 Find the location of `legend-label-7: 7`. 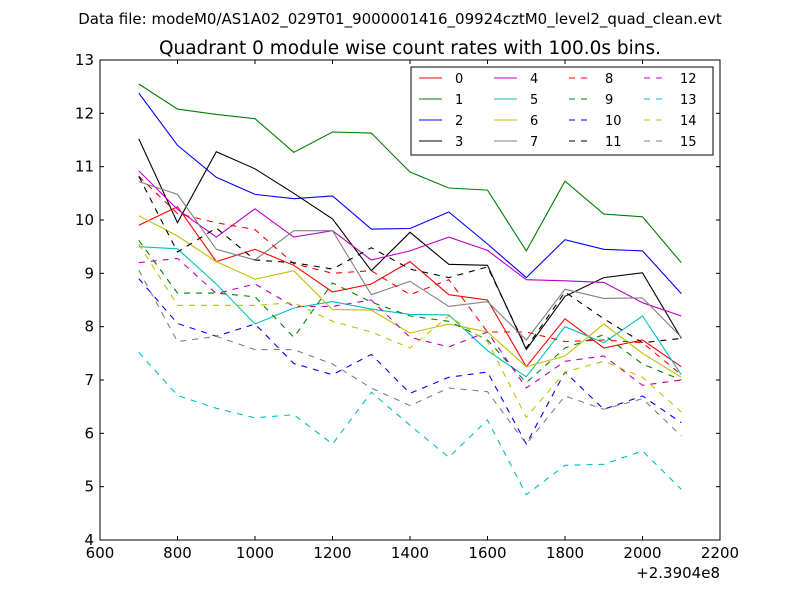

legend-label-7: 7 is located at coordinates (534, 142).